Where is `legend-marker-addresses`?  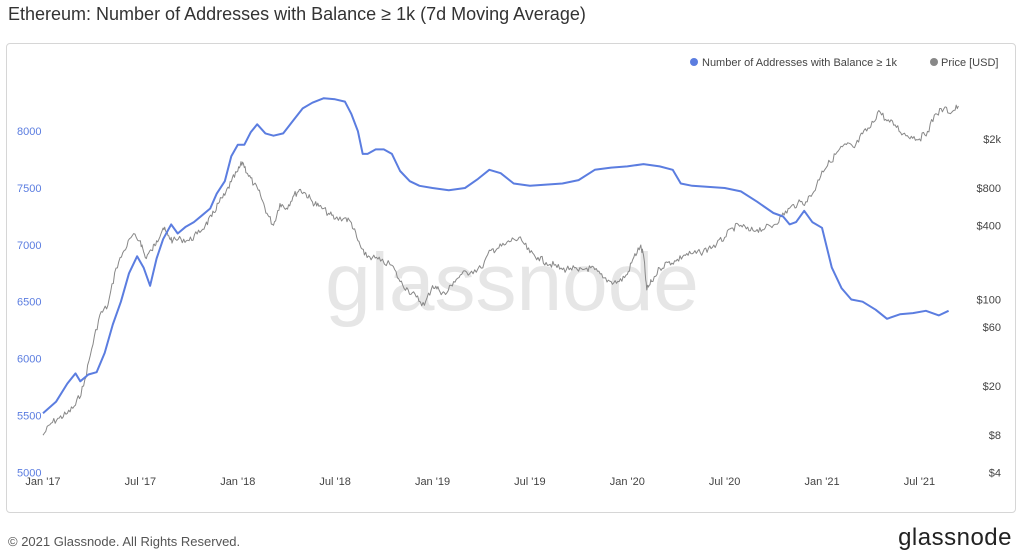 legend-marker-addresses is located at coordinates (694, 62).